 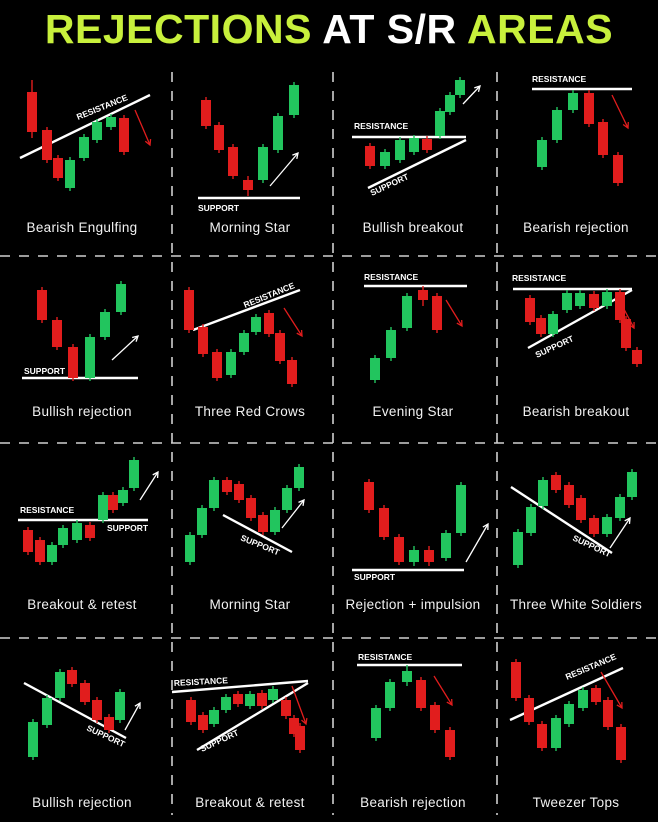 What do you see at coordinates (85, 126) in the screenshot?
I see `resistance-line` at bounding box center [85, 126].